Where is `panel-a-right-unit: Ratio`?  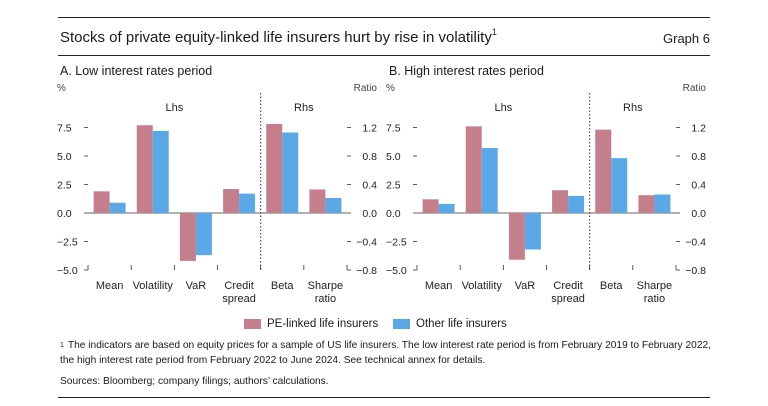
panel-a-right-unit: Ratio is located at coordinates (366, 88).